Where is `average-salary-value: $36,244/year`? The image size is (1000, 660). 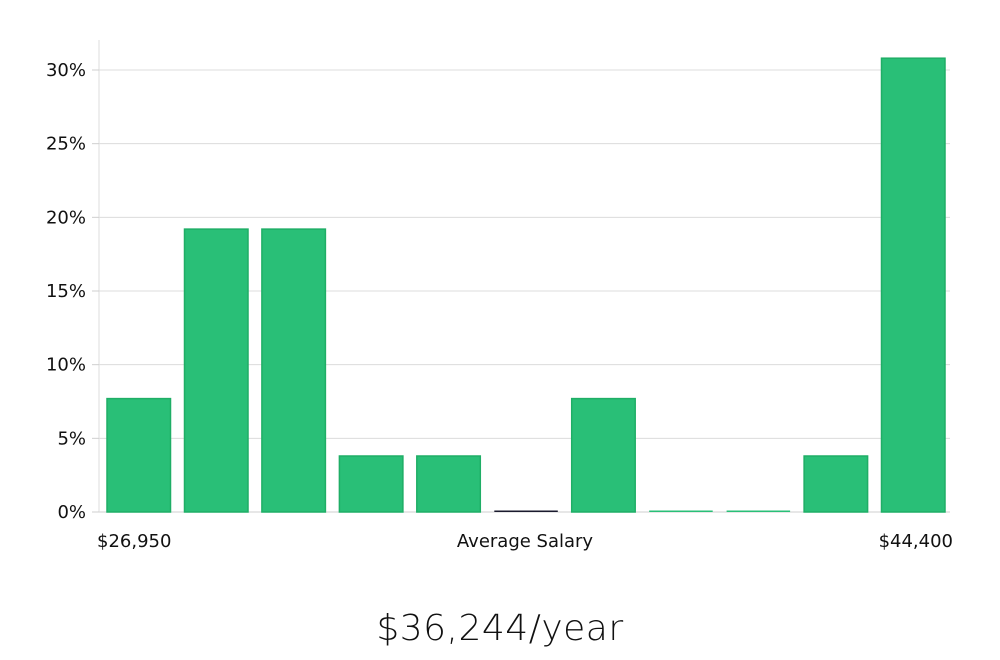 average-salary-value: $36,244/year is located at coordinates (500, 628).